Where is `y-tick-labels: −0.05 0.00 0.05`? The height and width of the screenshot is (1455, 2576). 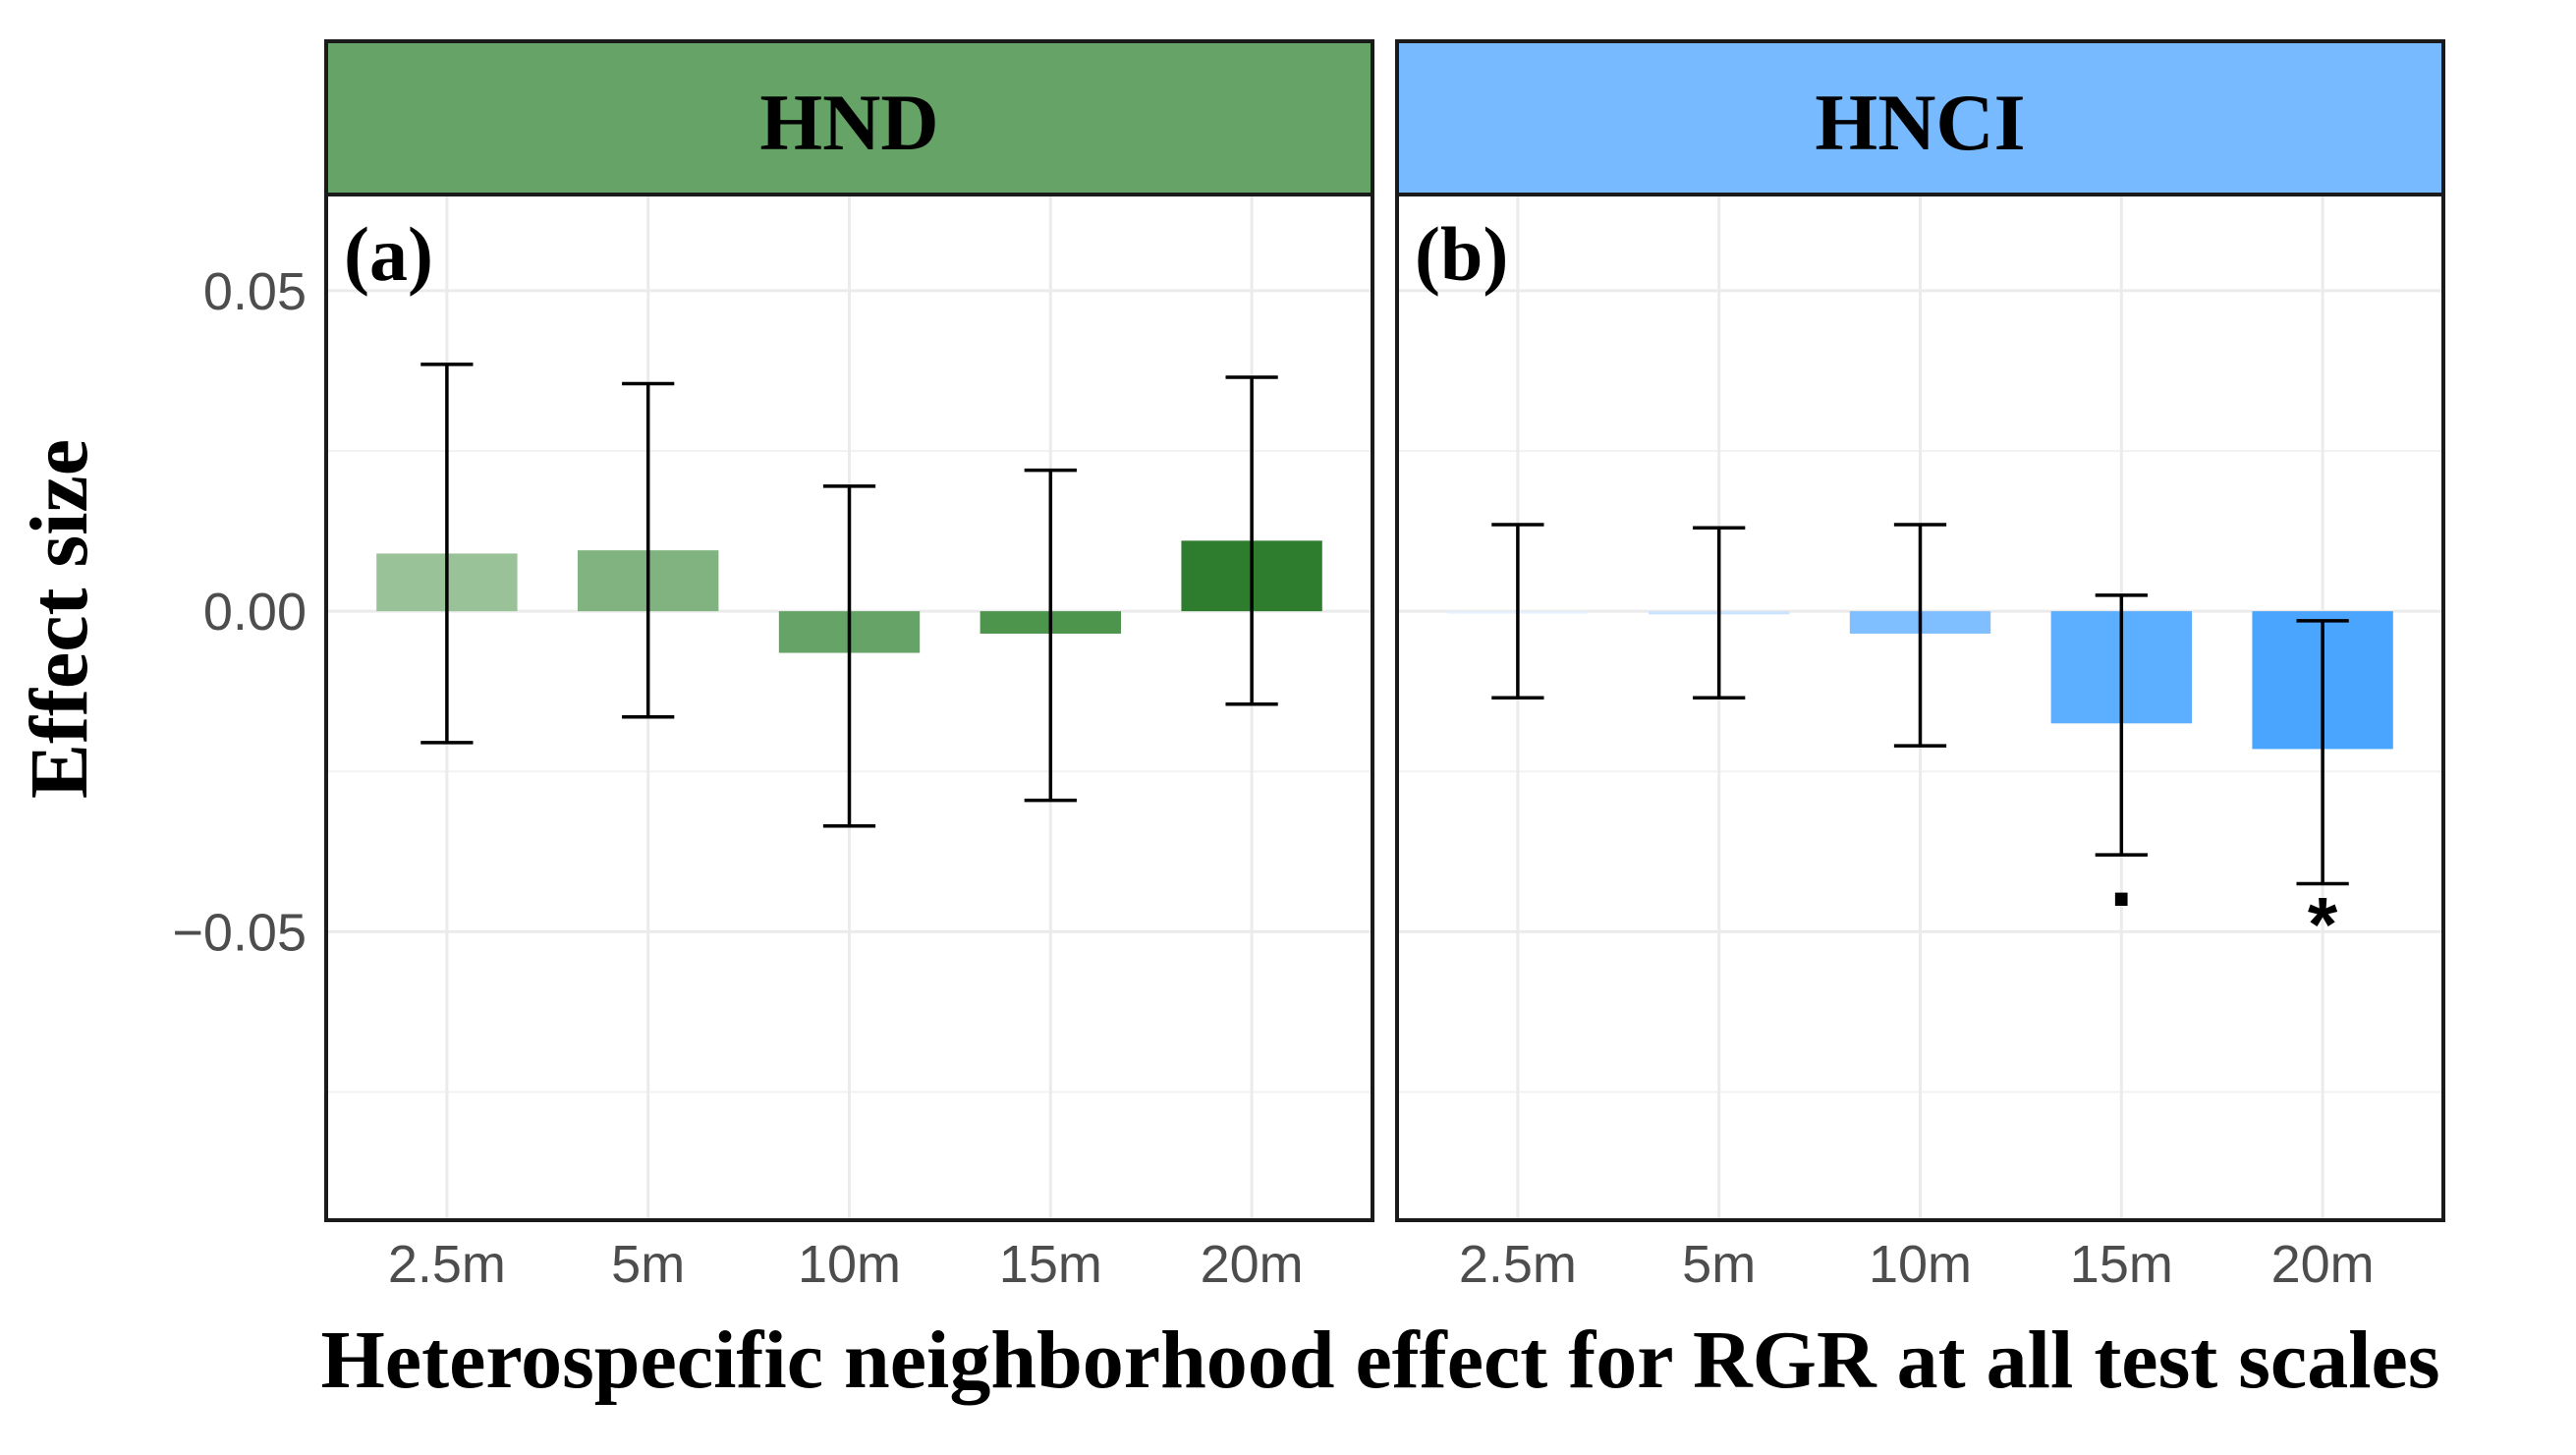 y-tick-labels: −0.05 0.00 0.05 is located at coordinates (239, 612).